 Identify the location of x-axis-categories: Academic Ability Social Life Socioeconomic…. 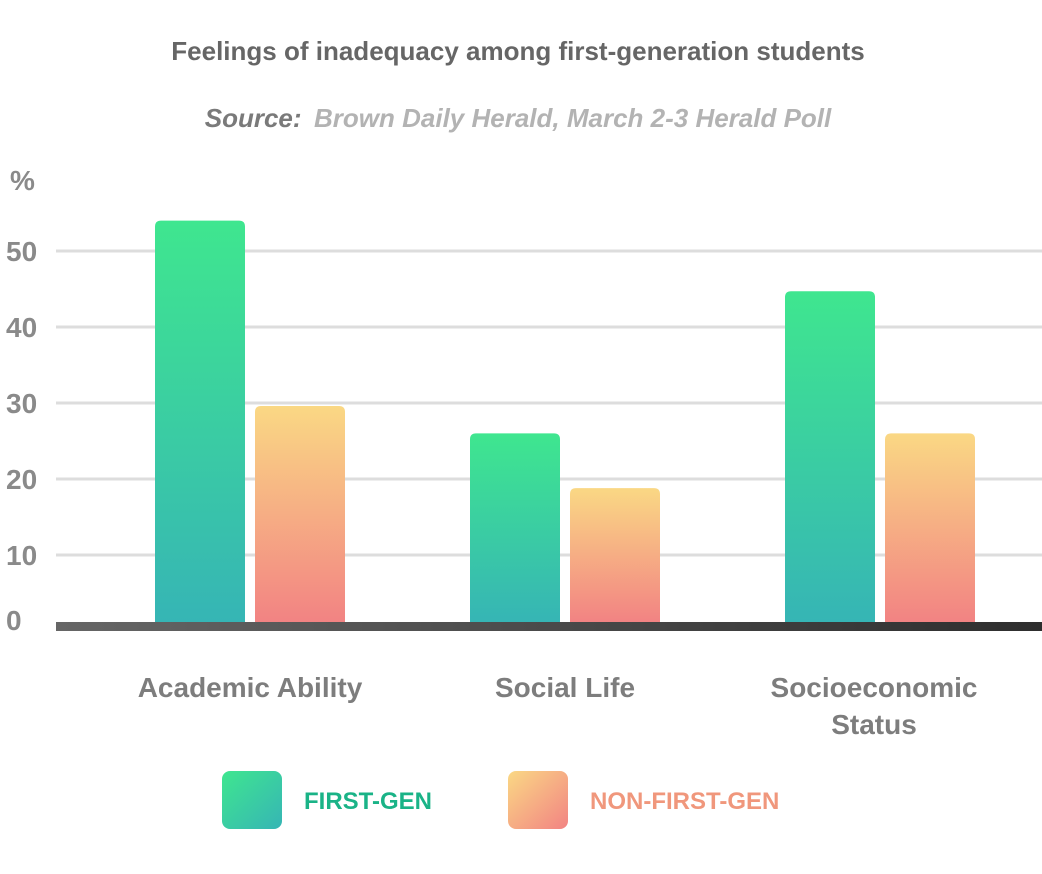
(558, 706).